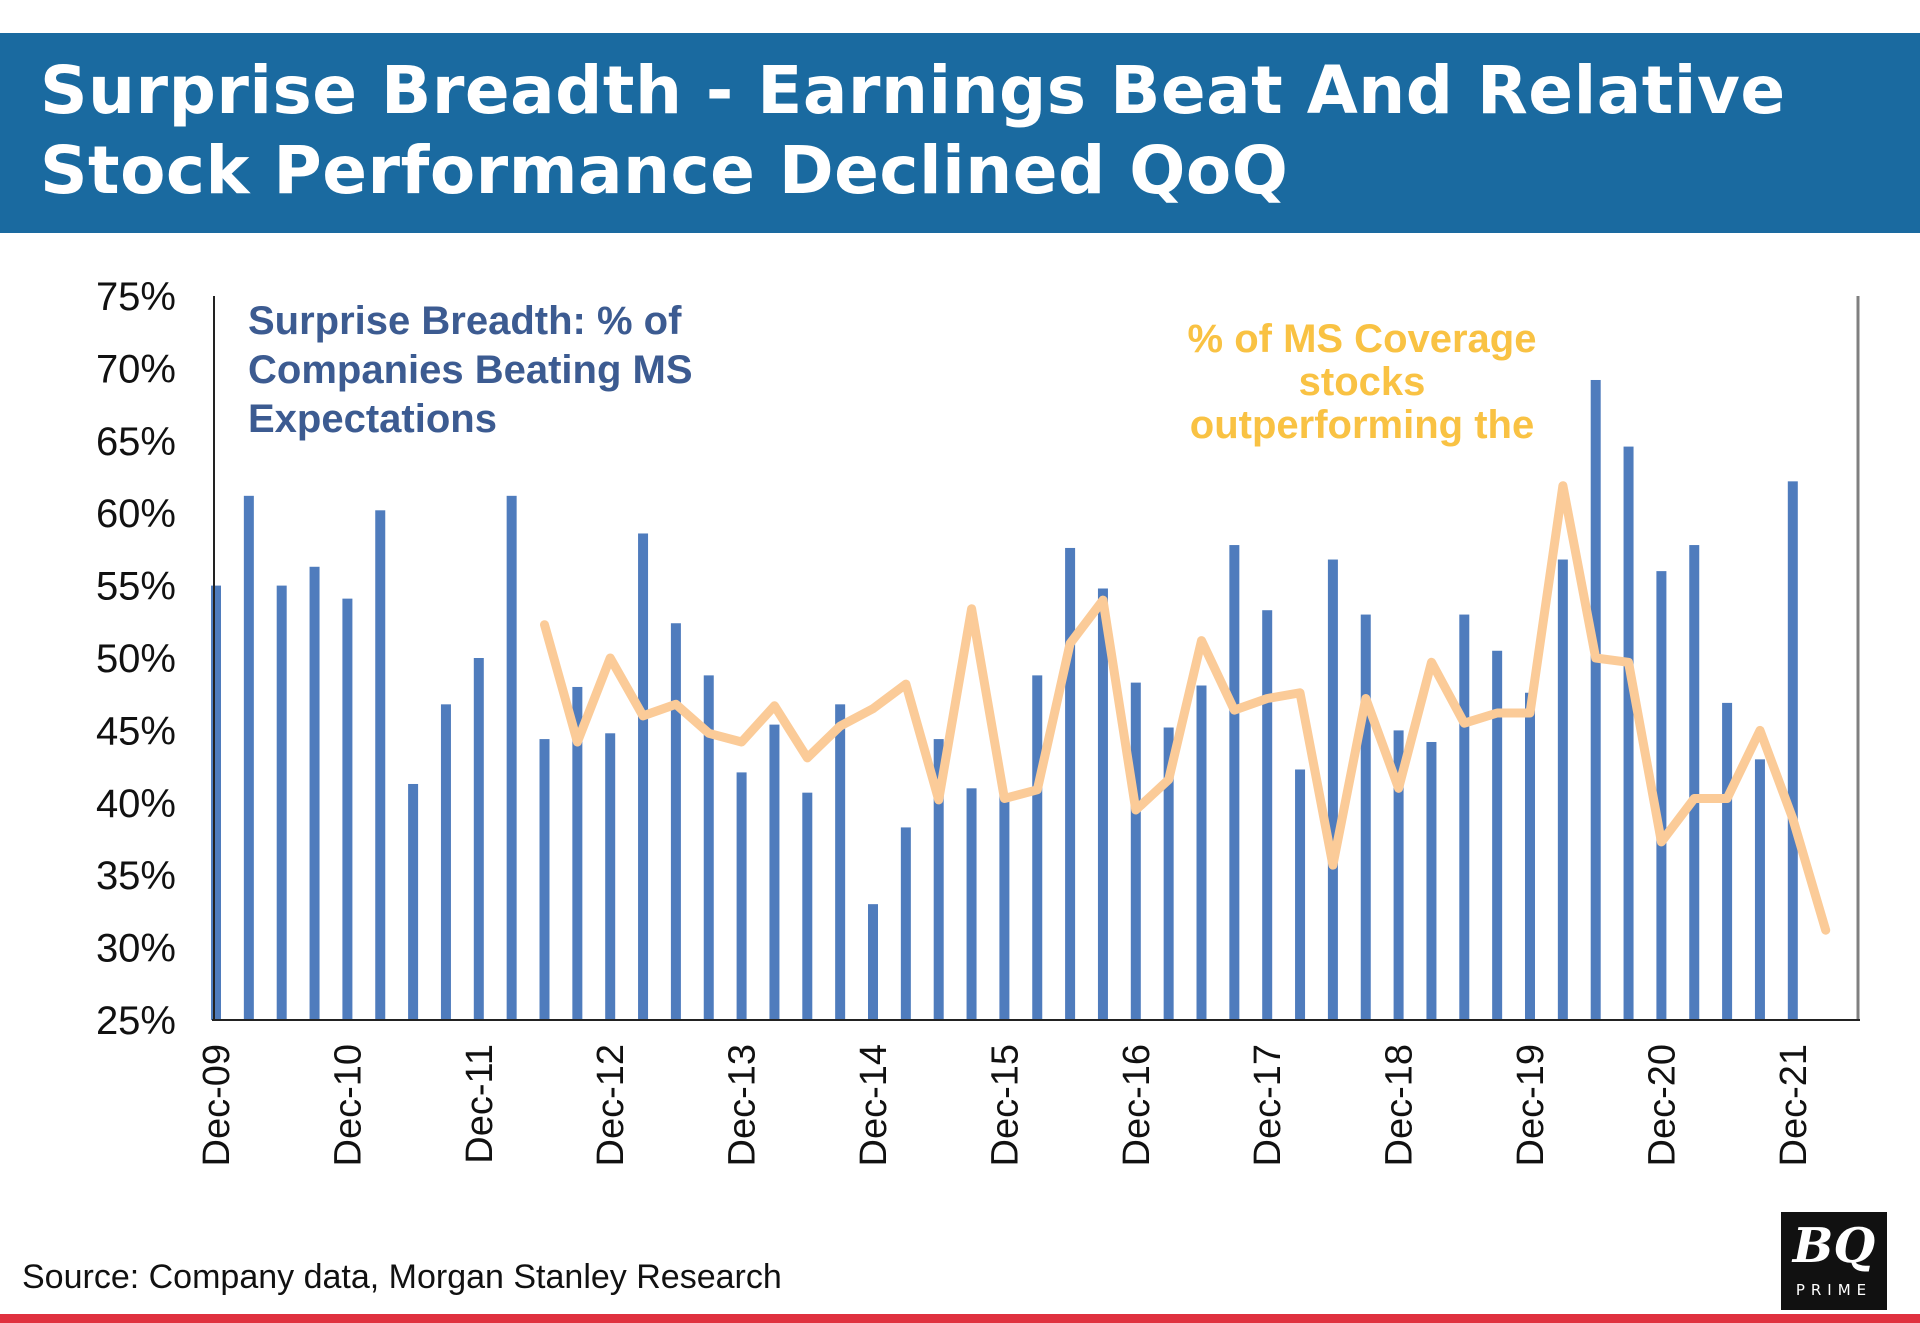  I want to click on y-tick-label: 50%, so click(136, 659).